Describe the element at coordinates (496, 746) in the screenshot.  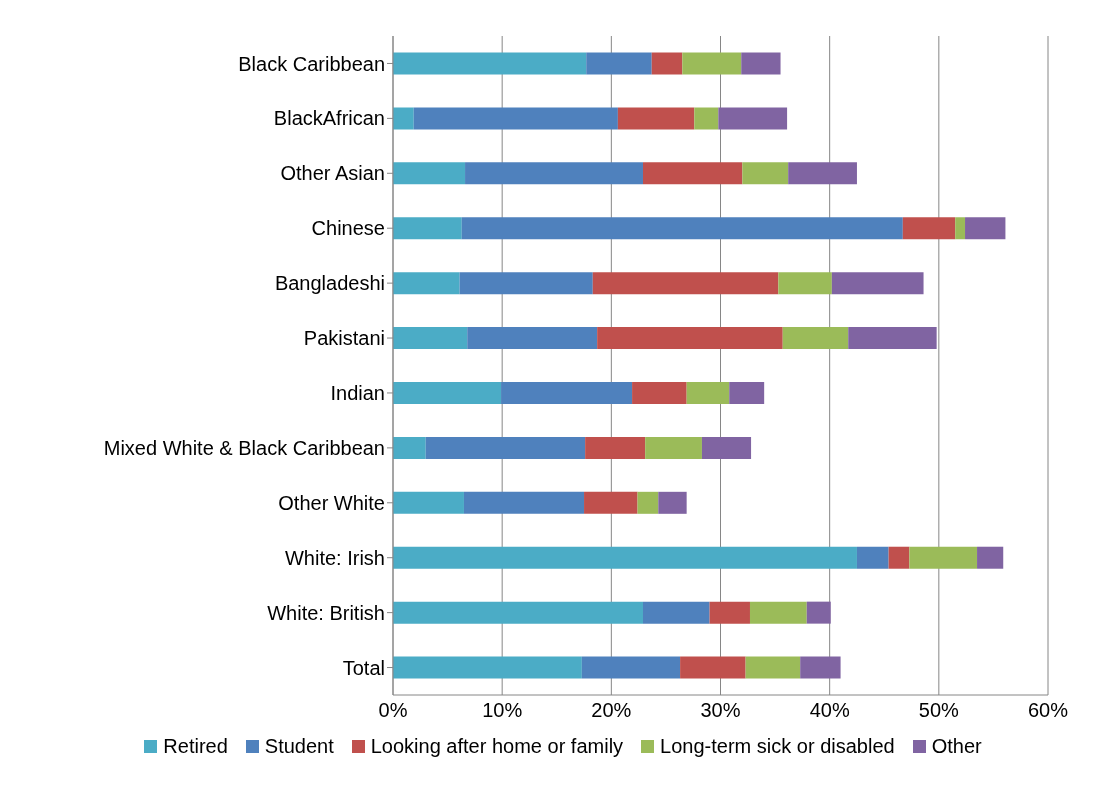
I see `legend-label: Looking after home or family` at that location.